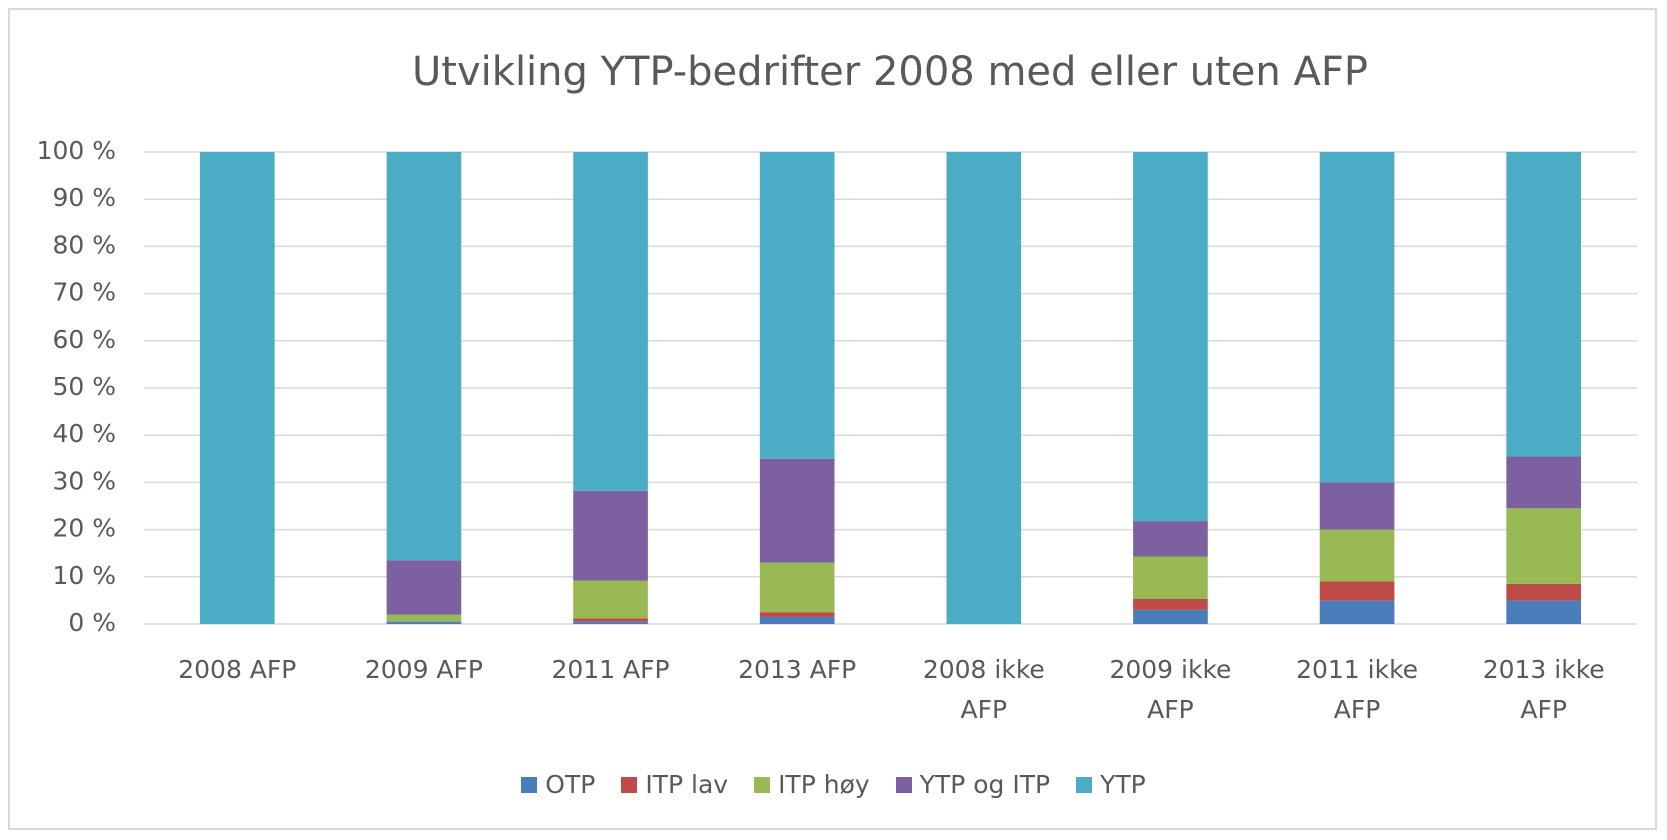 The height and width of the screenshot is (840, 1667). What do you see at coordinates (84, 244) in the screenshot?
I see `y-tick-label: 80 %` at bounding box center [84, 244].